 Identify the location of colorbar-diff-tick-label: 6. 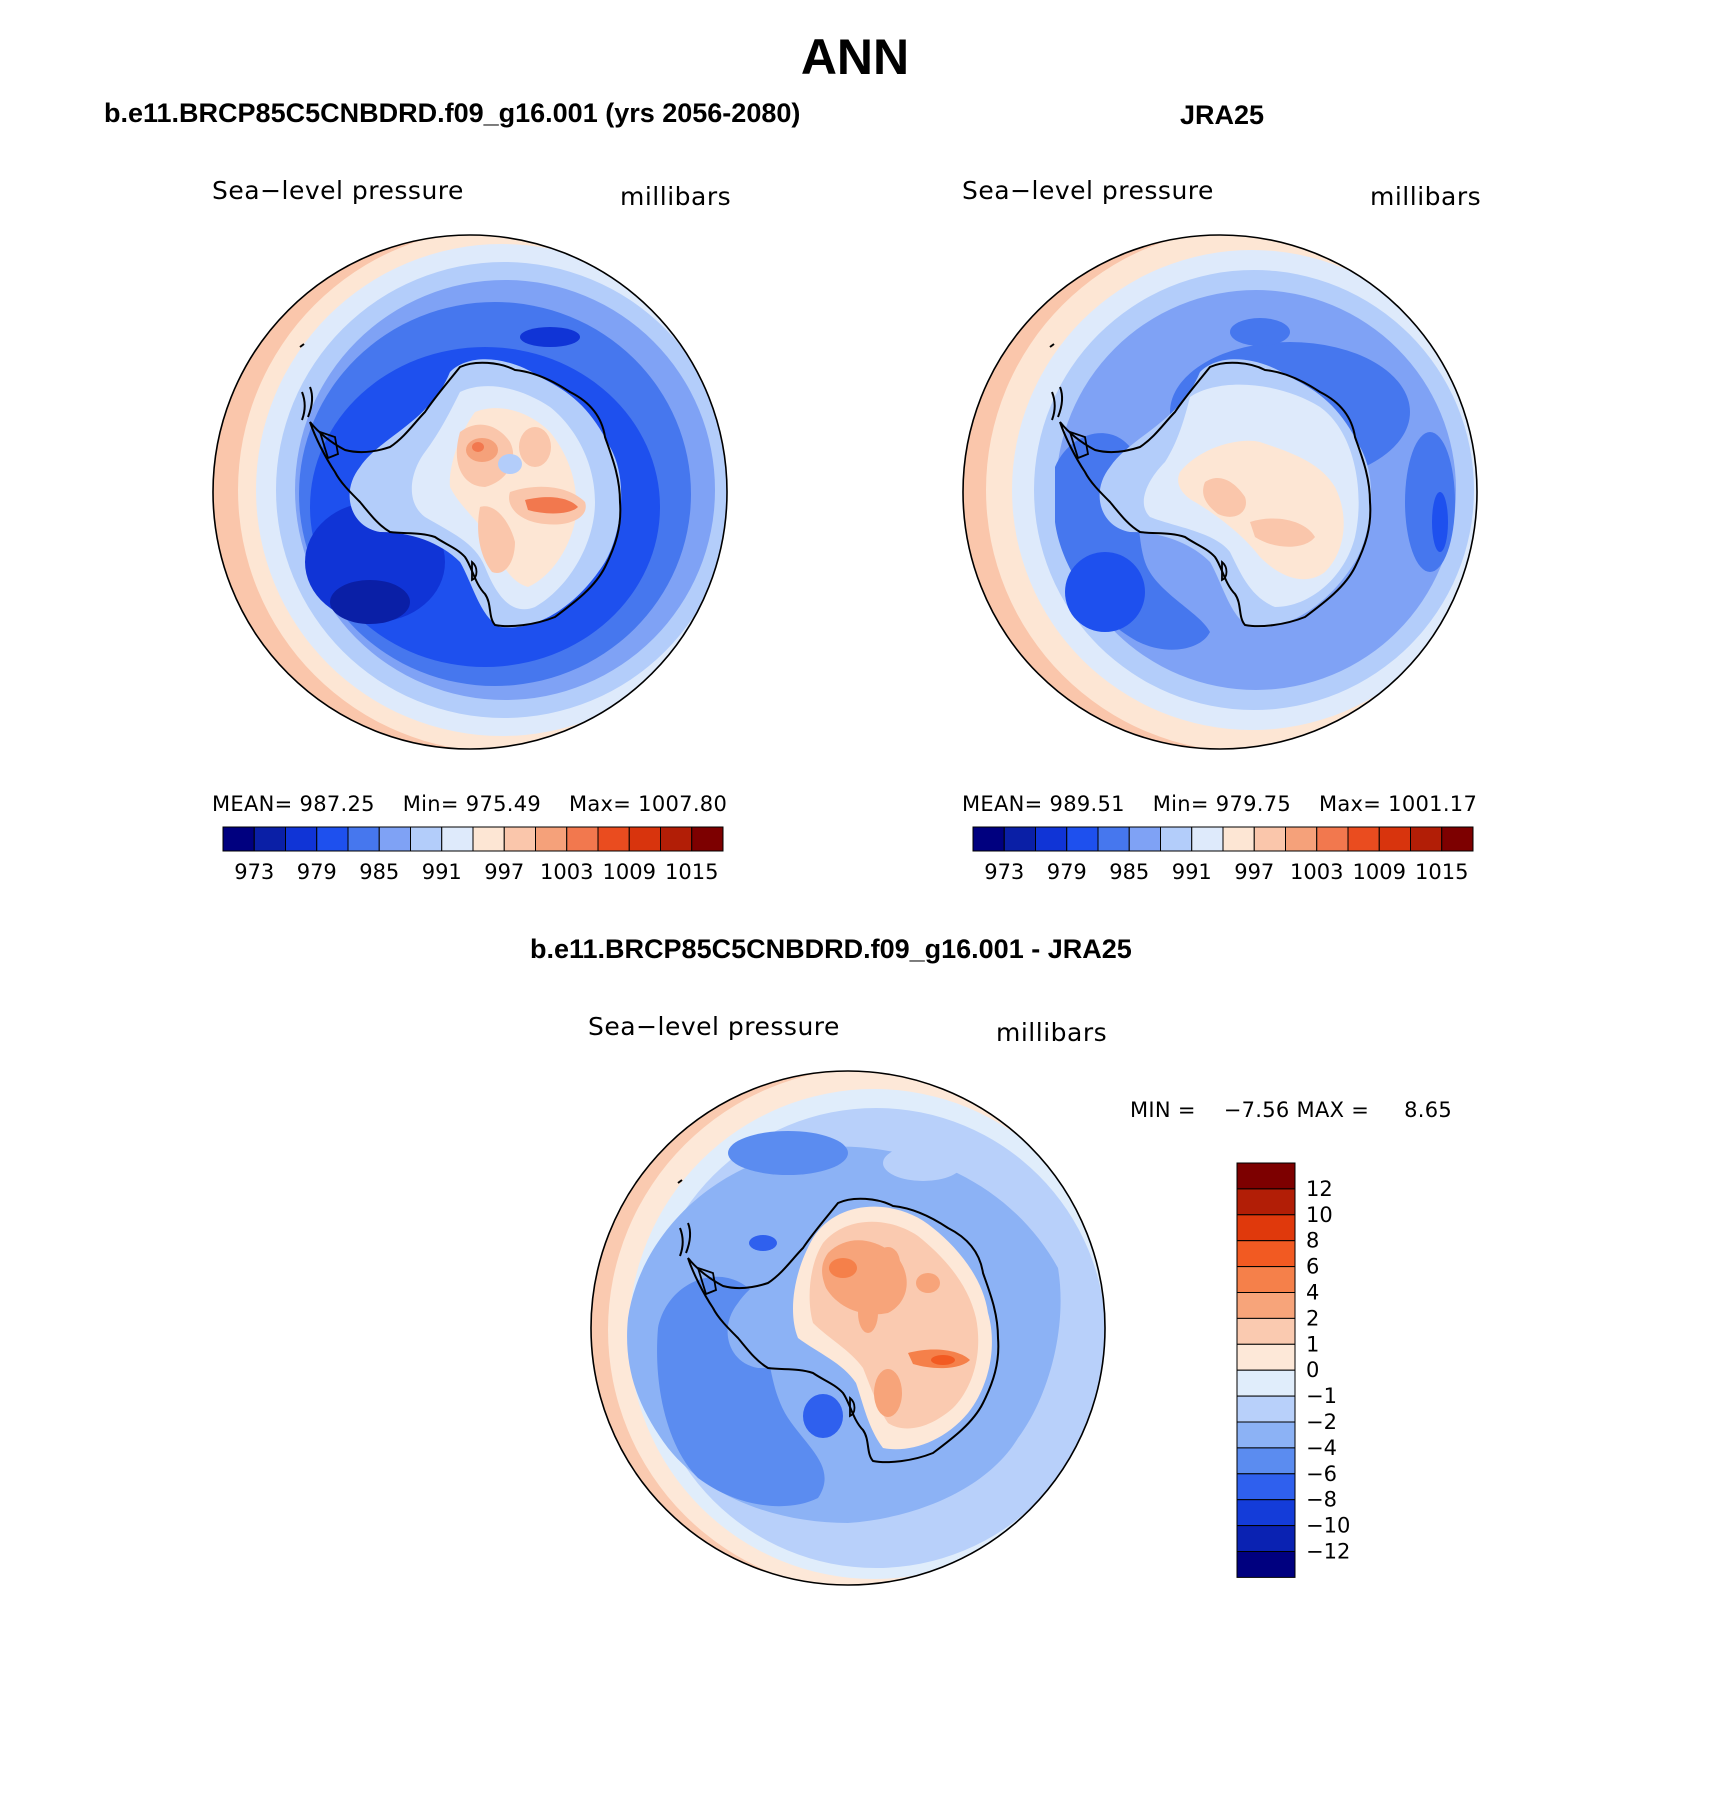
(1312, 1267).